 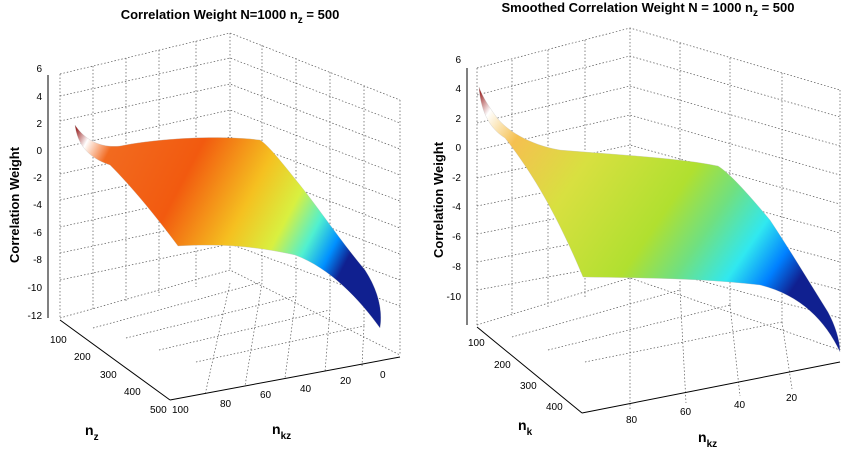 I want to click on left-nkz-tick: 0, so click(x=383, y=375).